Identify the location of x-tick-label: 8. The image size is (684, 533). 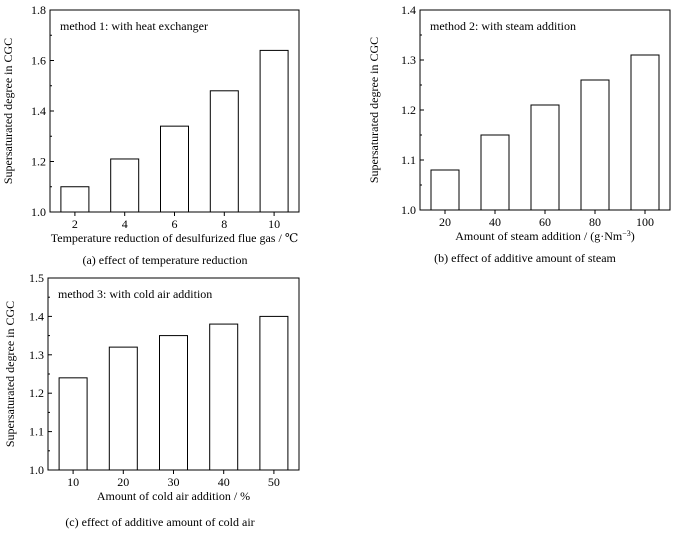
(224, 224).